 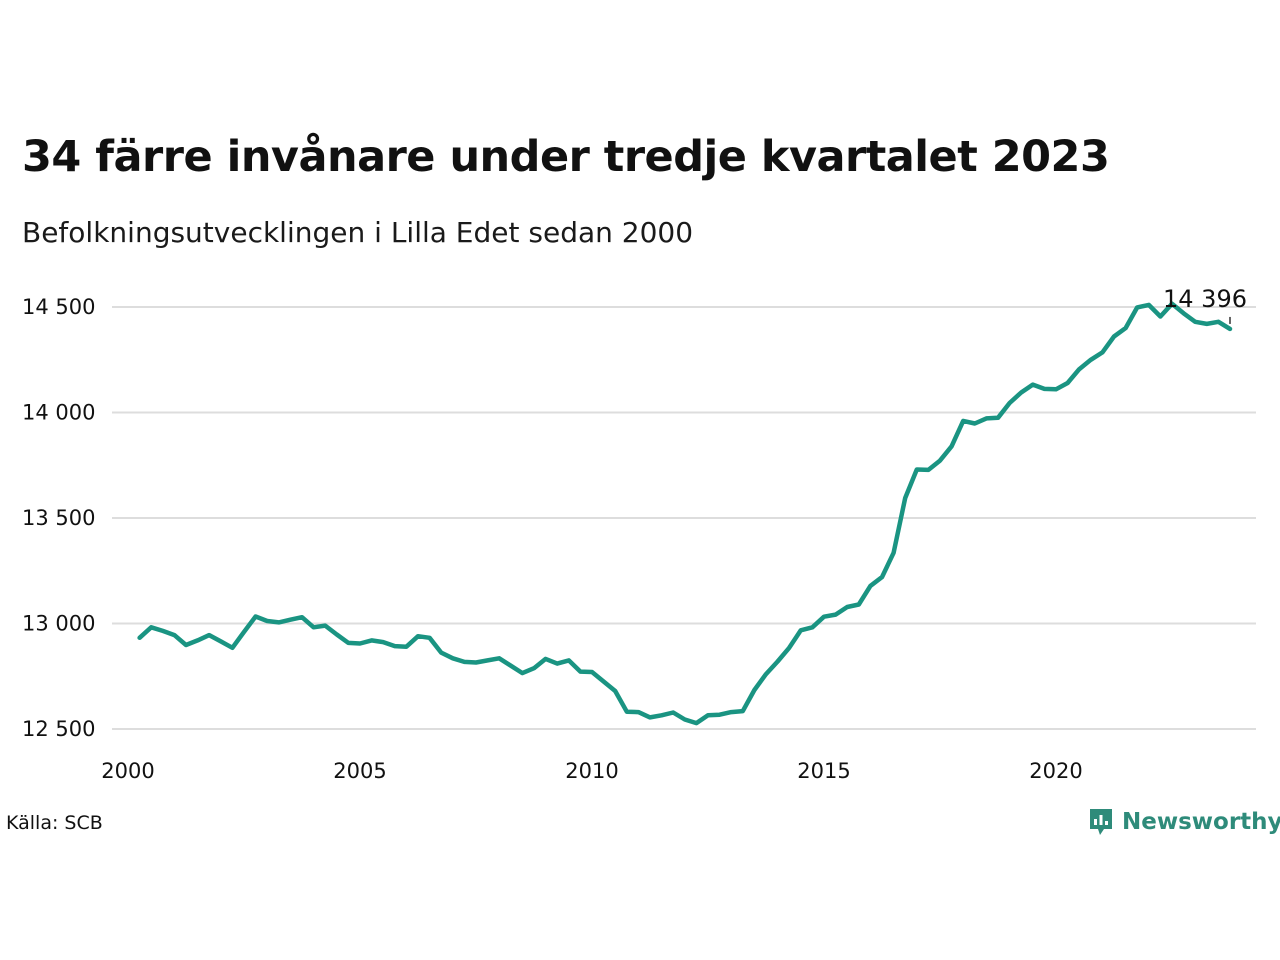 I want to click on source-note: Källa: SCB, so click(x=54, y=823).